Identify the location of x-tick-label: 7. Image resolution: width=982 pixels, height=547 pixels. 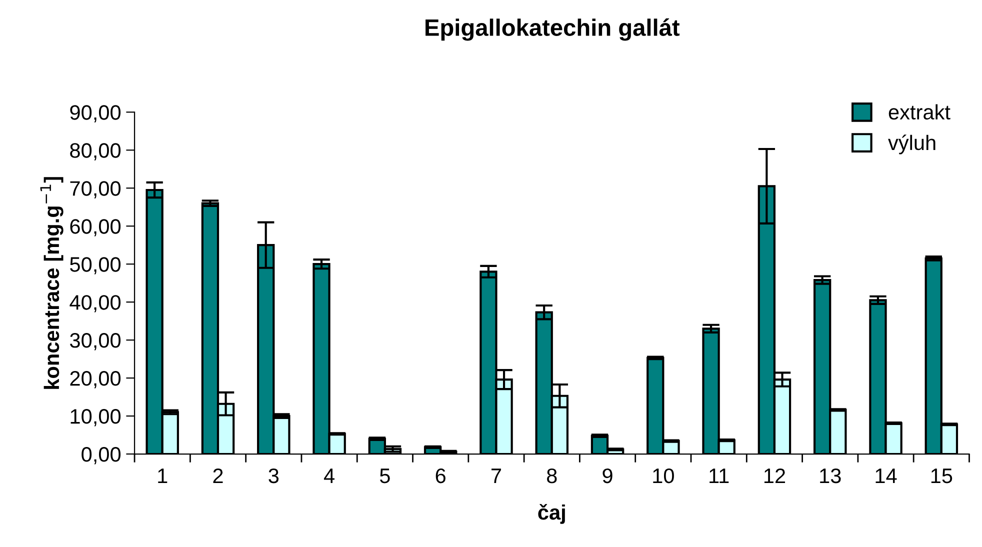
(496, 475).